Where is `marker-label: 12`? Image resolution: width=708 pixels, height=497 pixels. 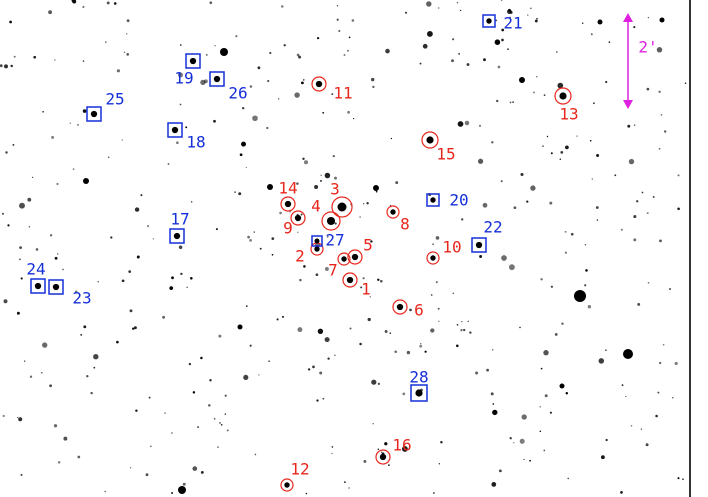
marker-label: 12 is located at coordinates (299, 469).